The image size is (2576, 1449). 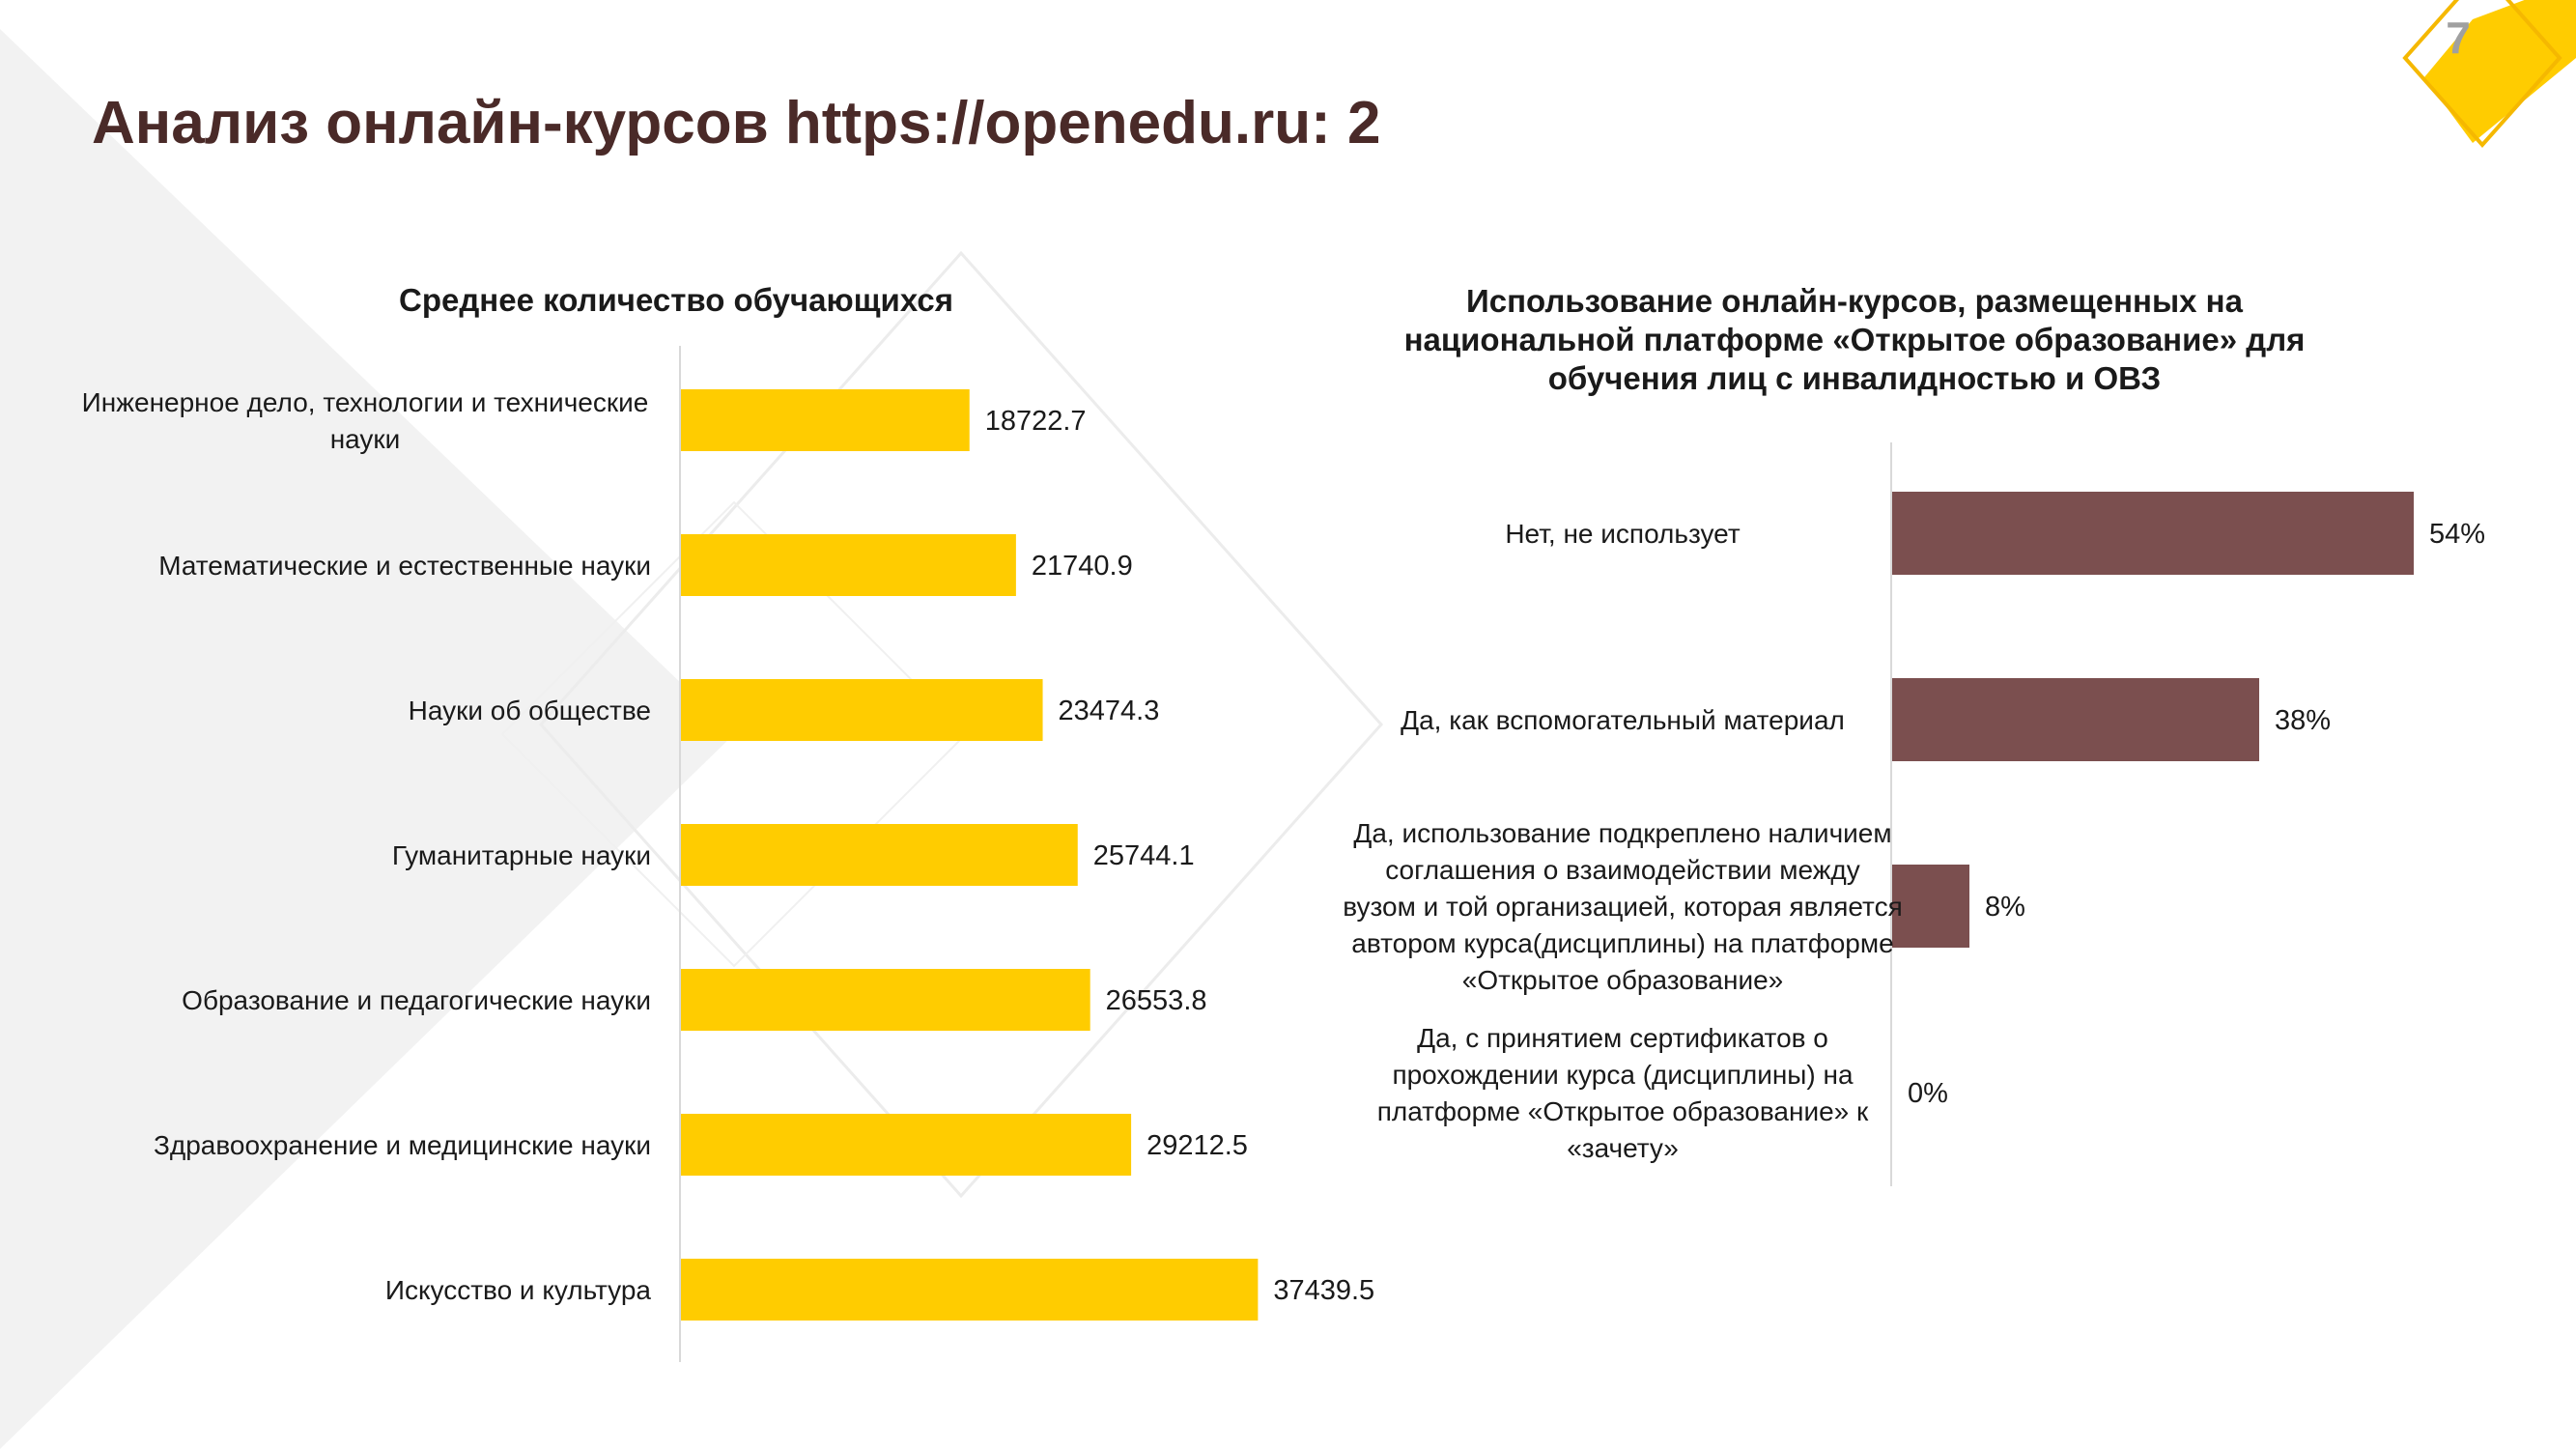 What do you see at coordinates (402, 1145) in the screenshot?
I see `category-label: Здравоохранение и медицинские науки` at bounding box center [402, 1145].